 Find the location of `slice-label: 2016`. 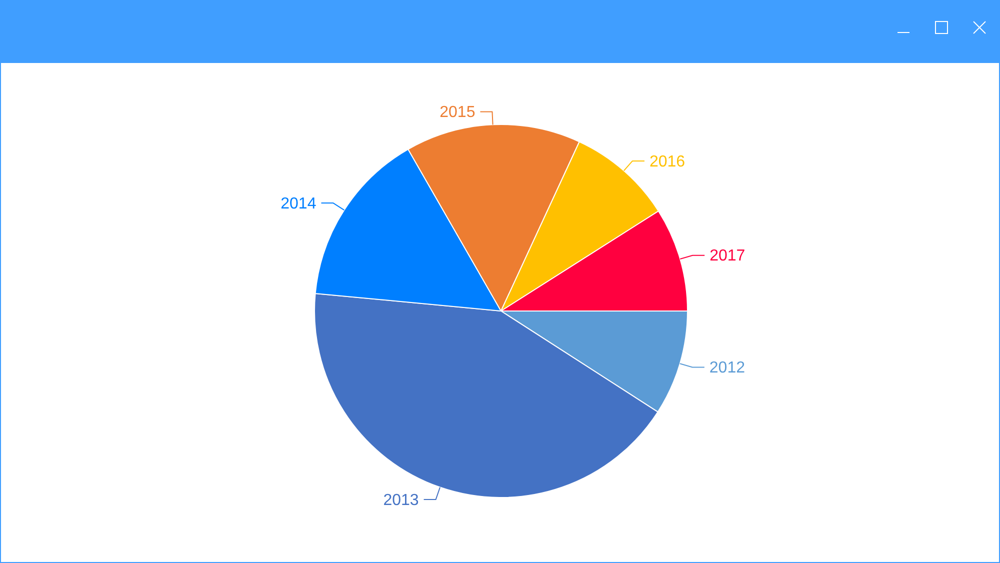

slice-label: 2016 is located at coordinates (667, 161).